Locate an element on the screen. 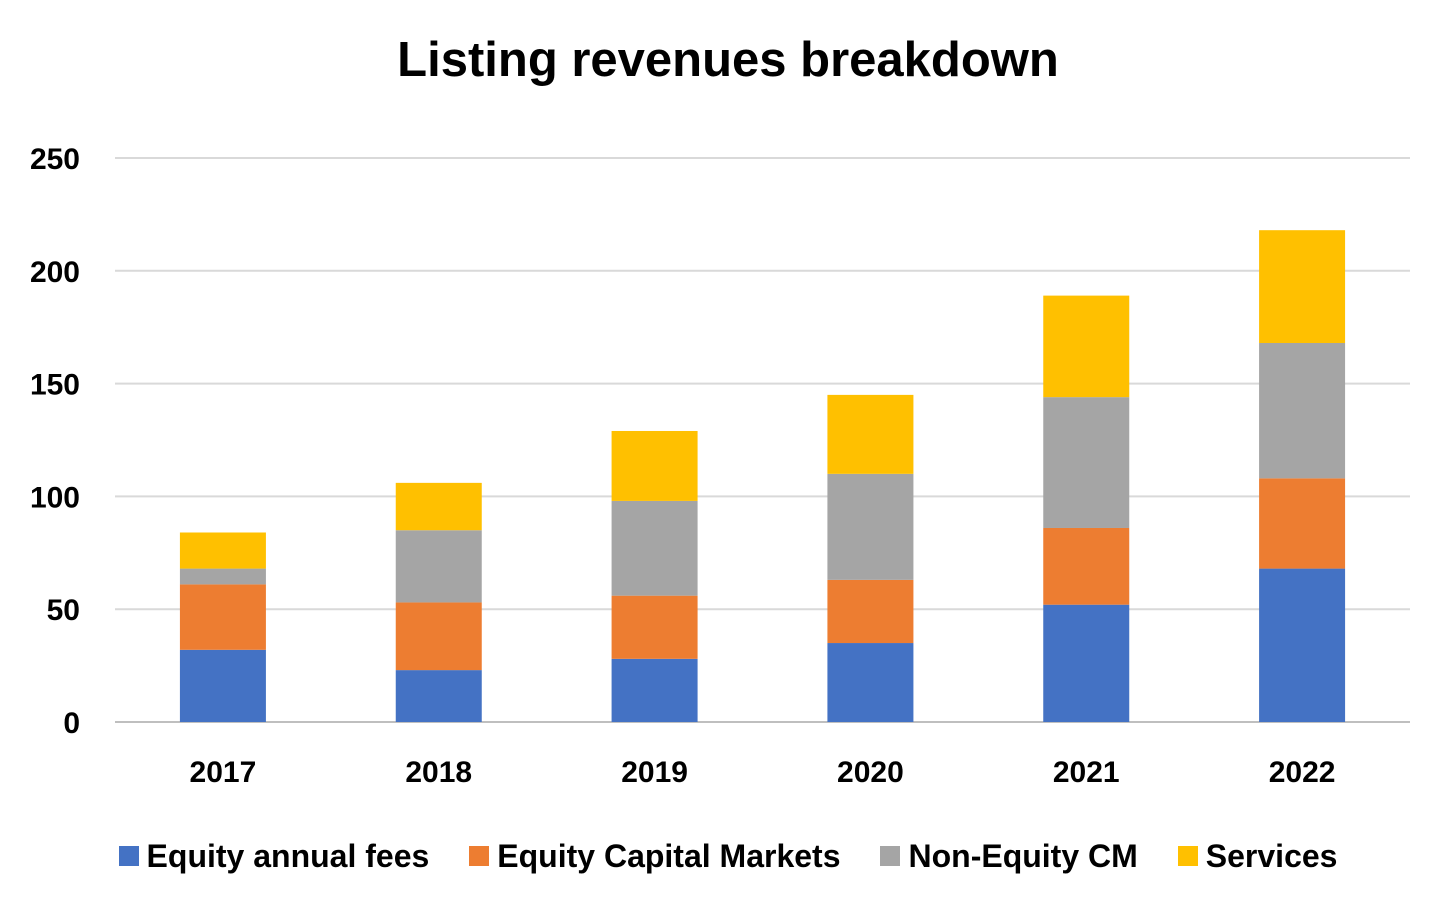 The width and height of the screenshot is (1456, 919). legend-item: Services is located at coordinates (1257, 856).